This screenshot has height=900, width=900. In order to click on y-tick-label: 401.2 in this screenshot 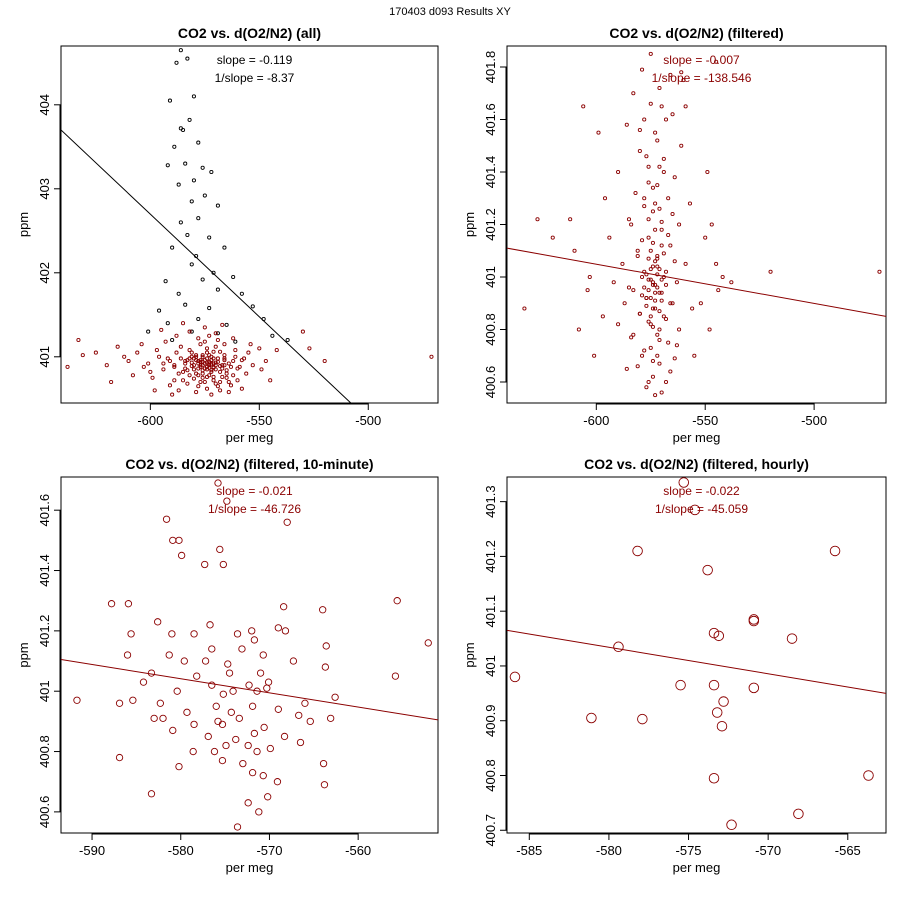, I will do `click(490, 224)`.